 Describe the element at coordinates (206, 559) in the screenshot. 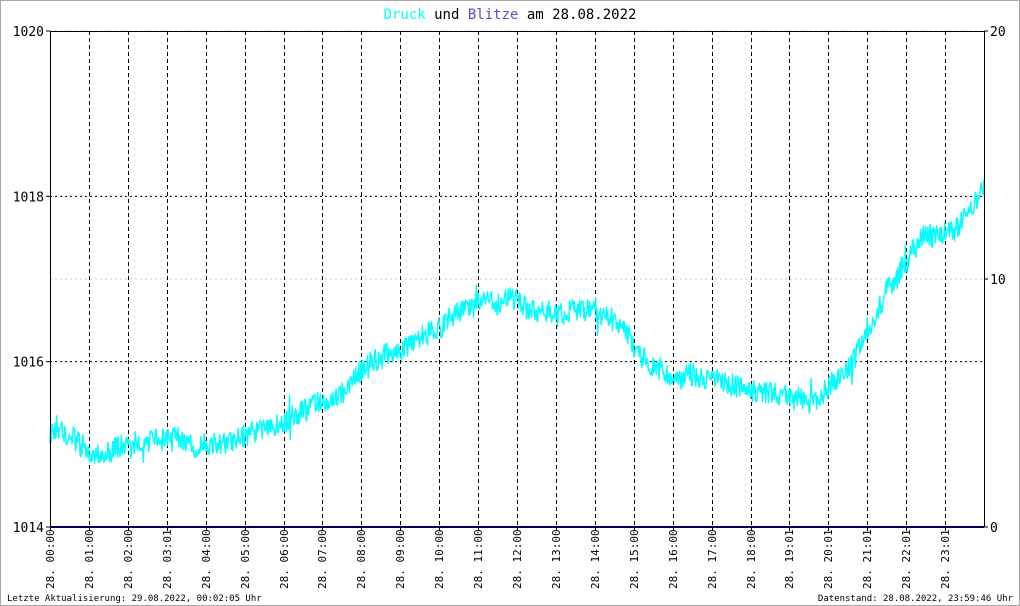

I see `x-tick-label: 28. 04:00` at that location.